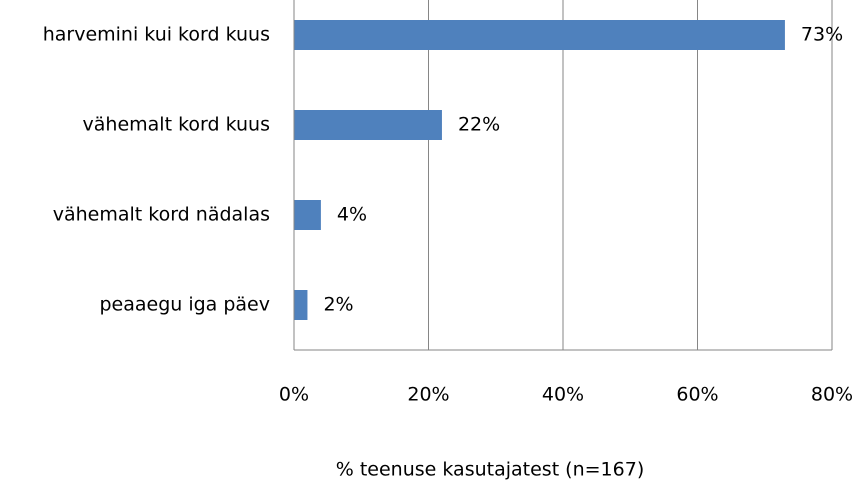 The image size is (858, 496). What do you see at coordinates (832, 395) in the screenshot?
I see `x-tick-label: 80%` at bounding box center [832, 395].